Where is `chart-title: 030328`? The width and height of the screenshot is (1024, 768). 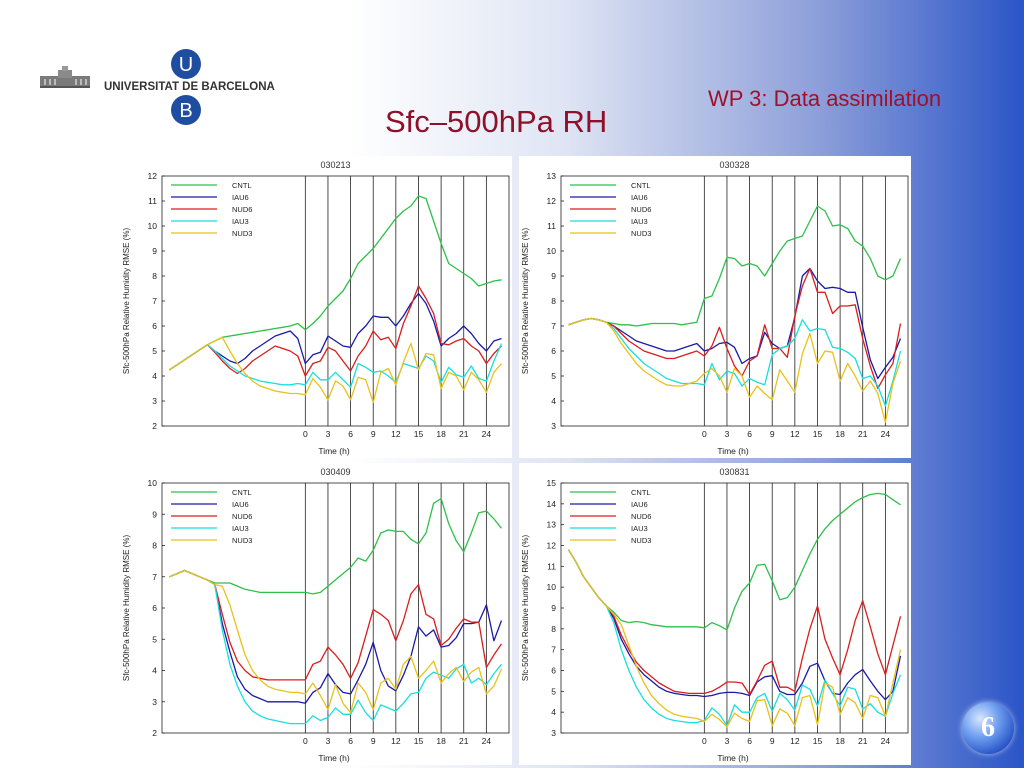 chart-title: 030328 is located at coordinates (734, 165).